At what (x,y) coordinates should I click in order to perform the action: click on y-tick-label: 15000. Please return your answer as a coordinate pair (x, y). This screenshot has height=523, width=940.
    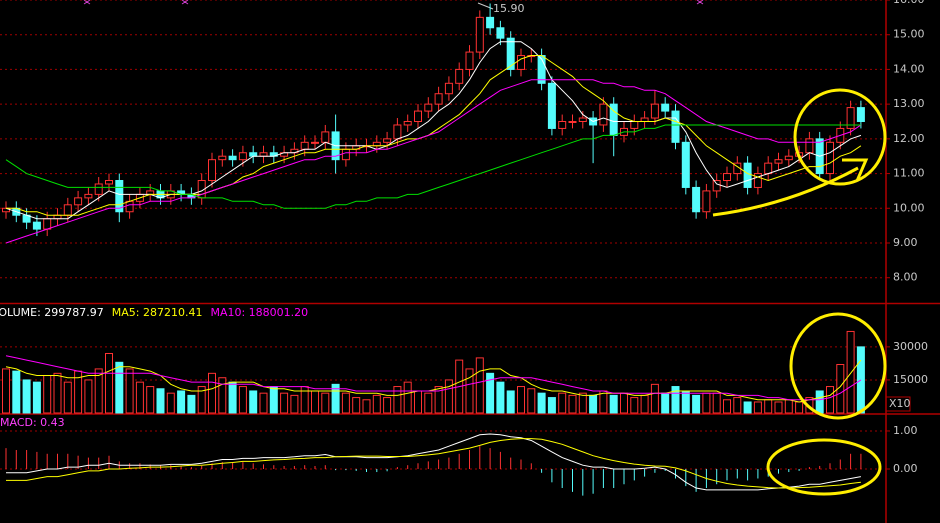
    Looking at the image, I should click on (910, 379).